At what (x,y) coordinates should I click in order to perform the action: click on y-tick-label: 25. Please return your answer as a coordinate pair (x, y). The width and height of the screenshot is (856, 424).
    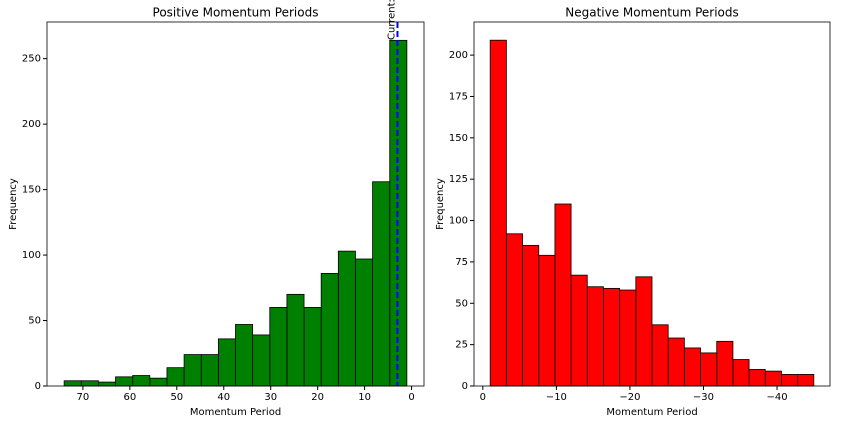
    Looking at the image, I should click on (461, 345).